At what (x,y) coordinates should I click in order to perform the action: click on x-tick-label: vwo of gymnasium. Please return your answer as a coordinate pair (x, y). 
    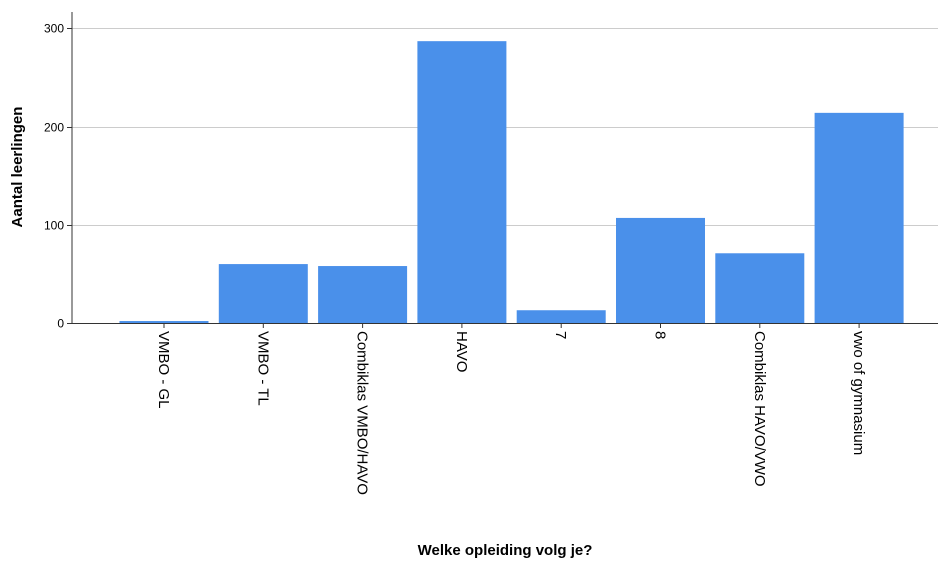
    Looking at the image, I should click on (858, 393).